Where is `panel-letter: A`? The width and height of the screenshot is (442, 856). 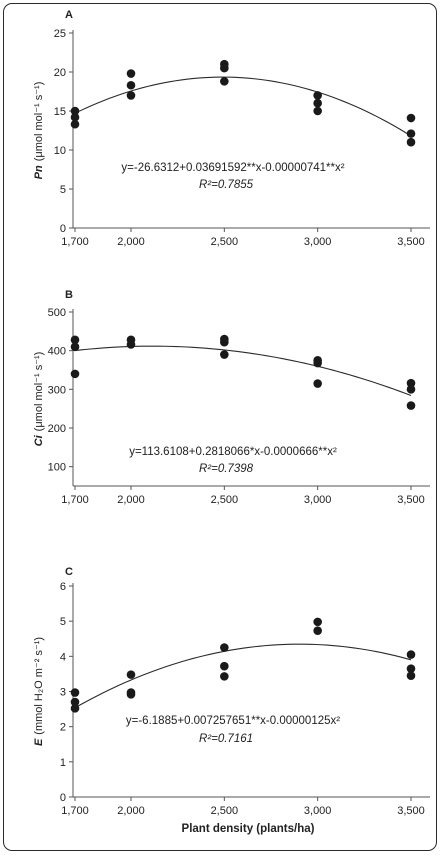 panel-letter: A is located at coordinates (69, 15).